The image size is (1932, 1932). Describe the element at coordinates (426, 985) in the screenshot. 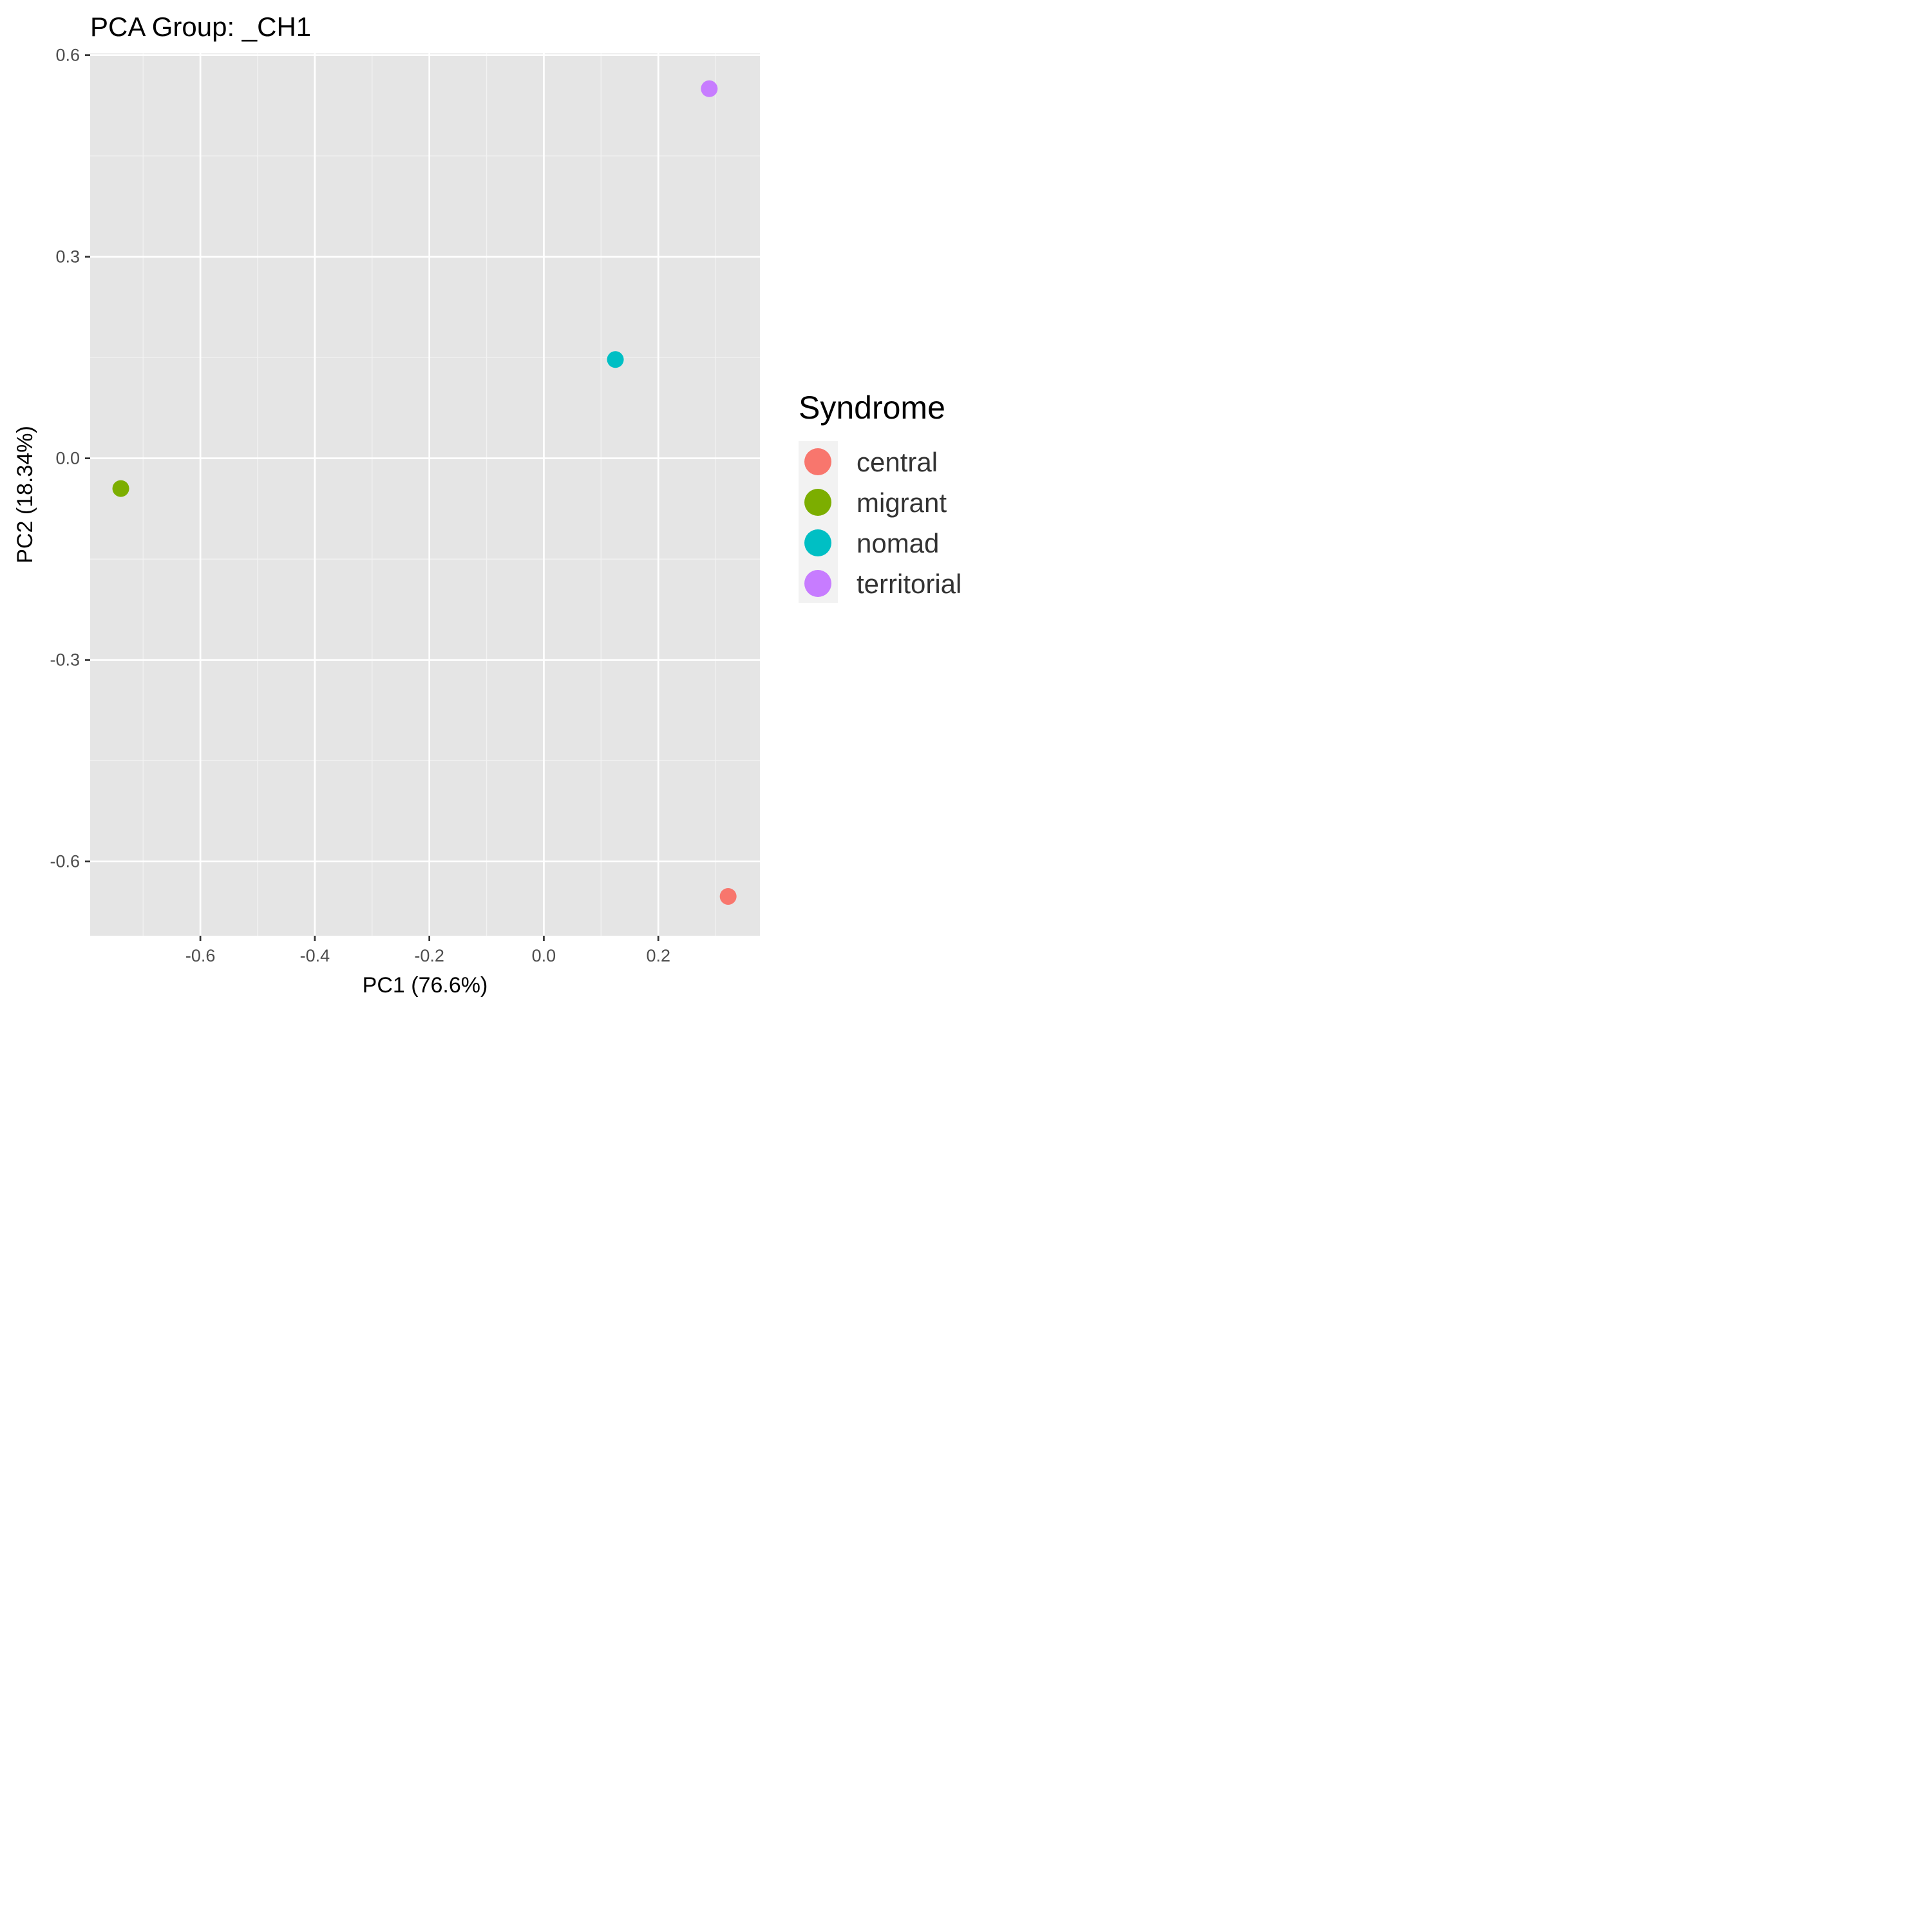

I see `x-axis-label: PC1 (76.6%)` at that location.